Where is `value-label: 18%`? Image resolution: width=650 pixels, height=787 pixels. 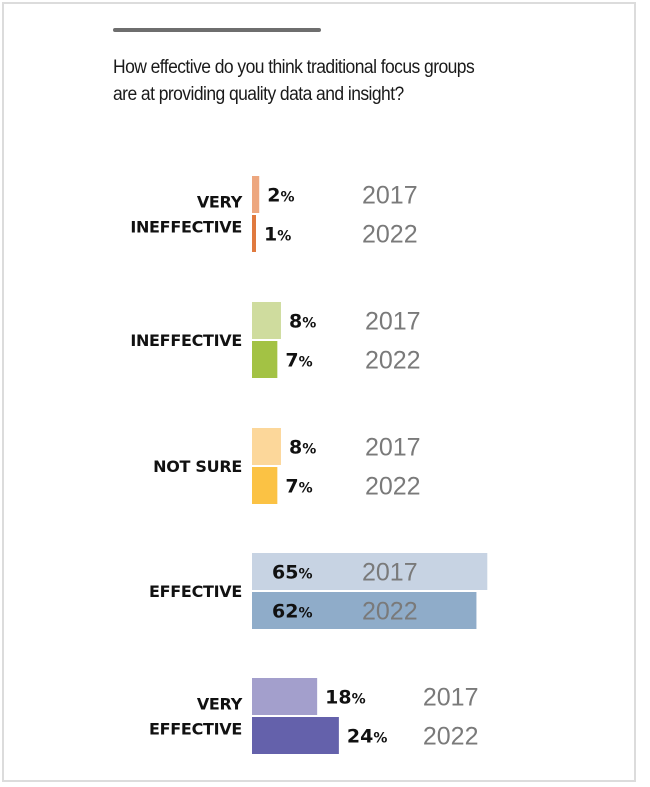
value-label: 18% is located at coordinates (345, 698).